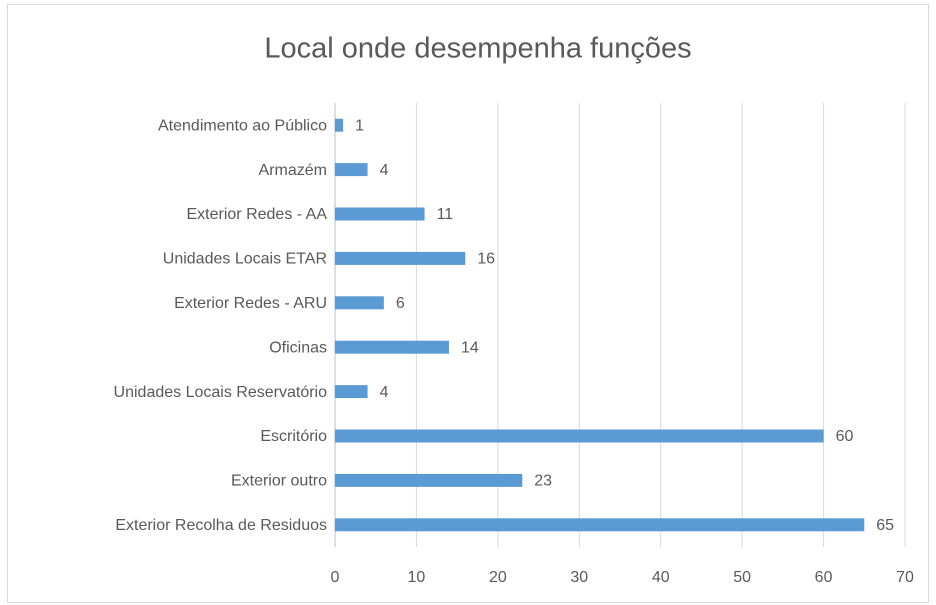 The height and width of the screenshot is (605, 936). Describe the element at coordinates (845, 436) in the screenshot. I see `data-label: 60` at that location.